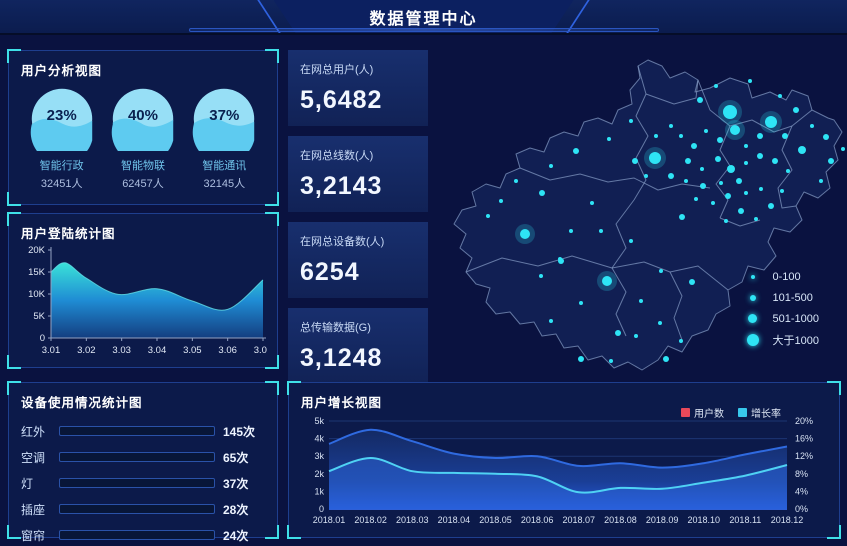 The width and height of the screenshot is (847, 546). Describe the element at coordinates (620, 520) in the screenshot. I see `x-tick-label: 2018.08` at that location.